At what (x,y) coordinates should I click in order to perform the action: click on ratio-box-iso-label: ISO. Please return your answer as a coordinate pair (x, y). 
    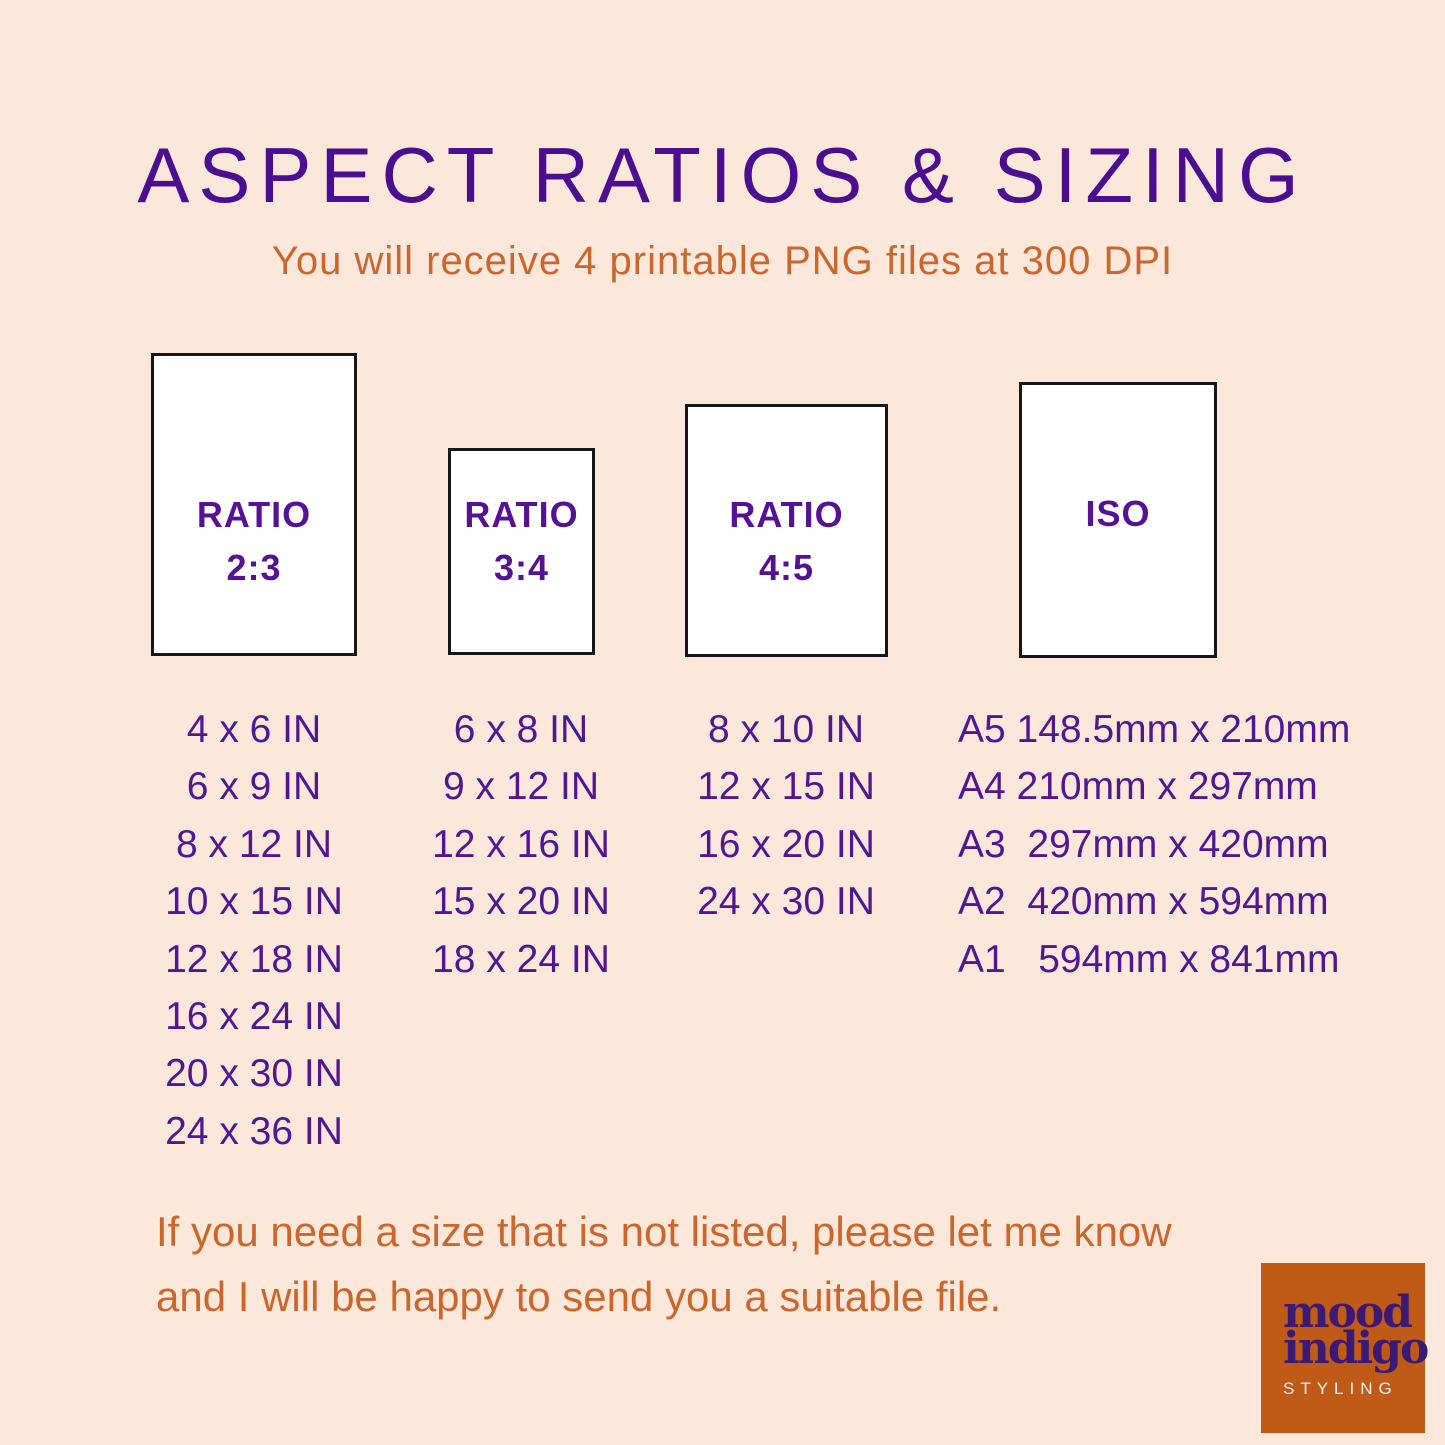
    Looking at the image, I should click on (1118, 514).